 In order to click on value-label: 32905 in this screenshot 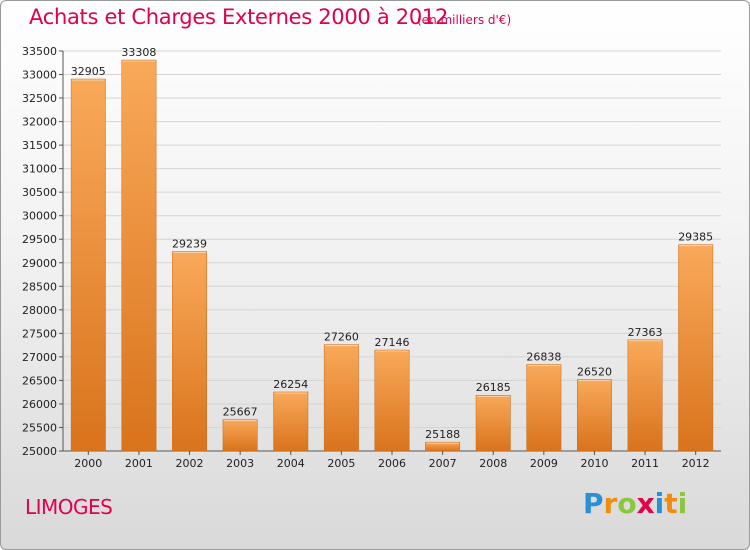, I will do `click(88, 71)`.